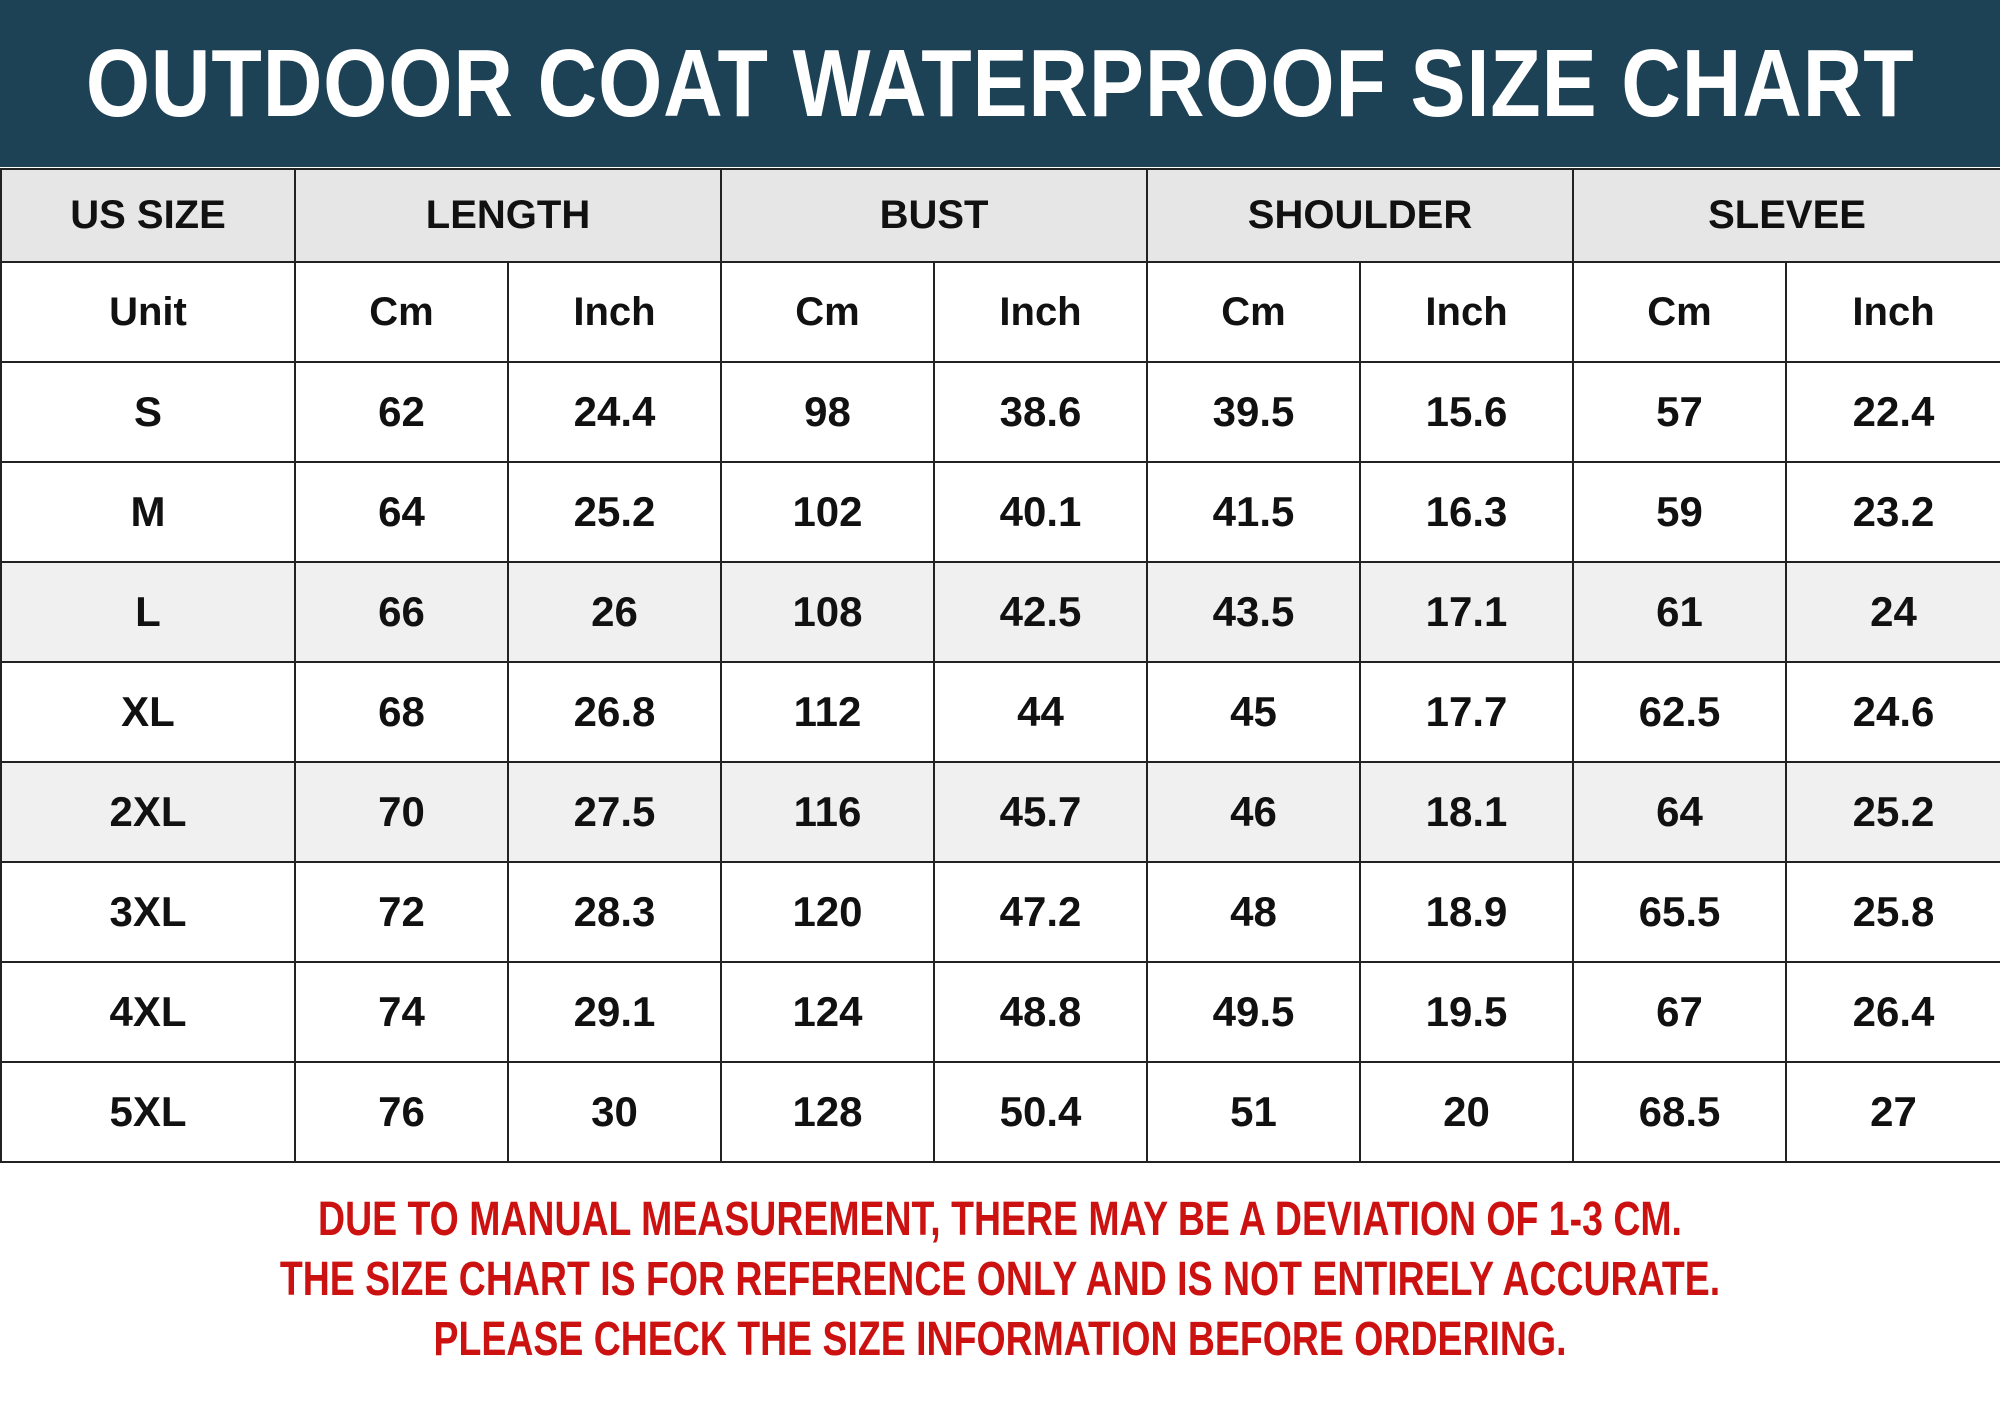 The image size is (2000, 1417). Describe the element at coordinates (1892, 1112) in the screenshot. I see `measurement-cell: 27` at that location.